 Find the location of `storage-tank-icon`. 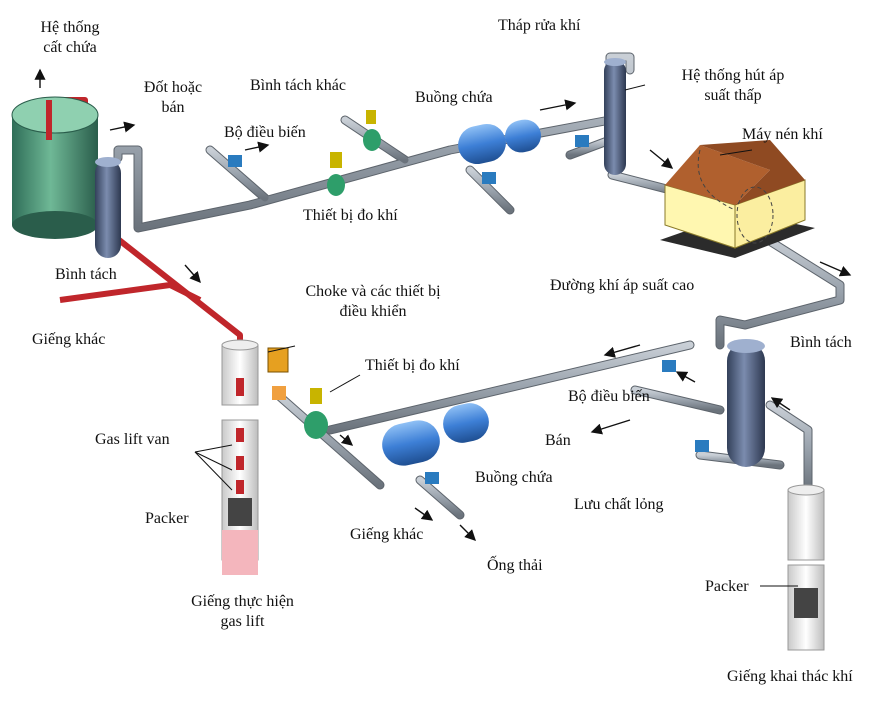

storage-tank-icon is located at coordinates (55, 167).